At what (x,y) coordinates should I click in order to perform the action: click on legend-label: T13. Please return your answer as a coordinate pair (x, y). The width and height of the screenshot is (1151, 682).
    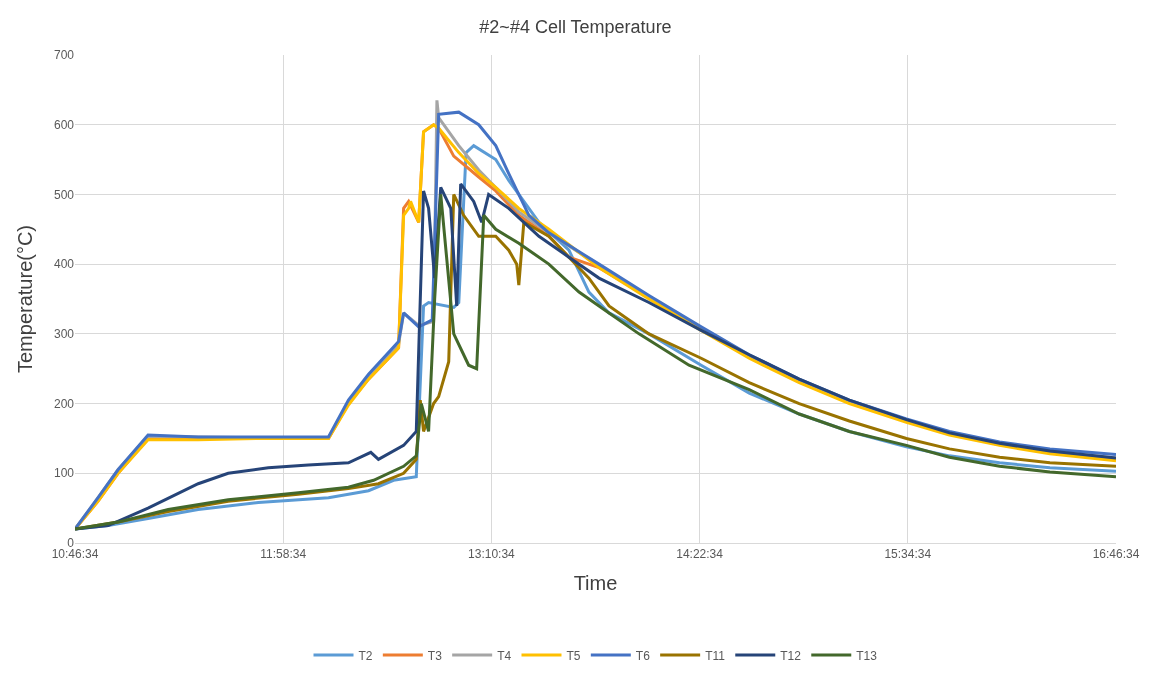
    Looking at the image, I should click on (867, 655).